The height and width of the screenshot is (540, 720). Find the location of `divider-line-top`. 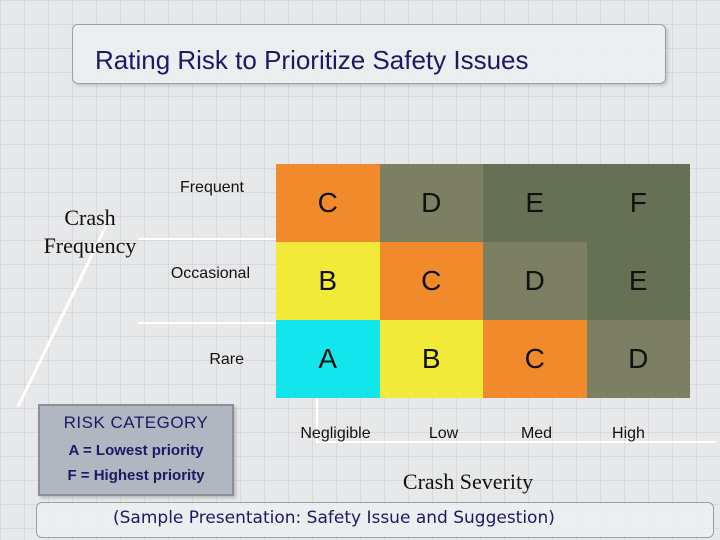

divider-line-top is located at coordinates (208, 239).